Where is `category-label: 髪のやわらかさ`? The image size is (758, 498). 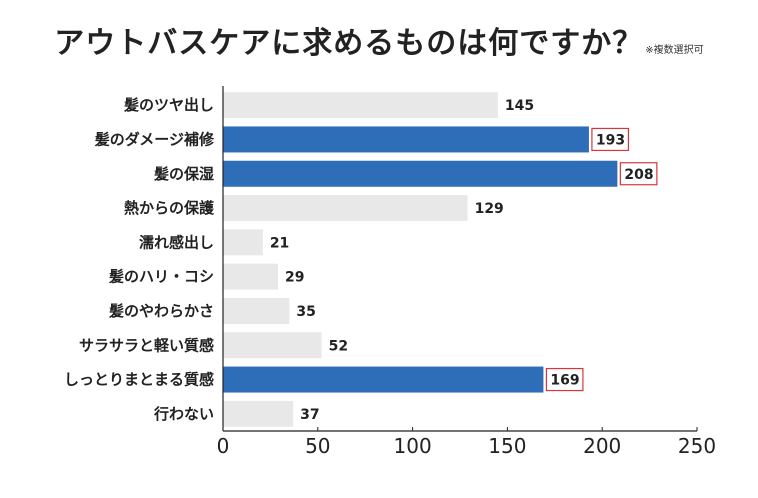 category-label: 髪のやわらかさ is located at coordinates (161, 311).